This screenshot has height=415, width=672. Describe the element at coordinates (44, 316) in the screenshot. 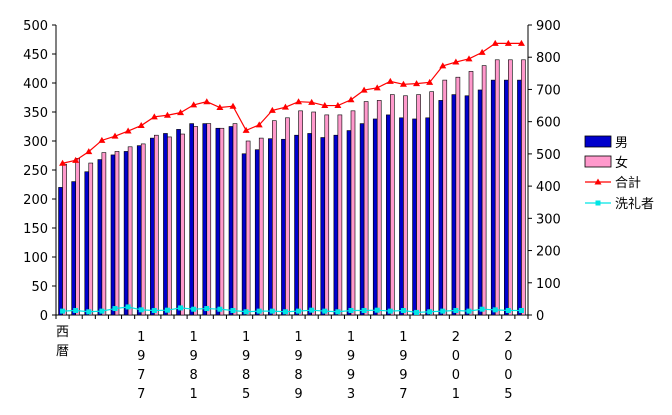

I see `y-left-tick-label: 0` at that location.